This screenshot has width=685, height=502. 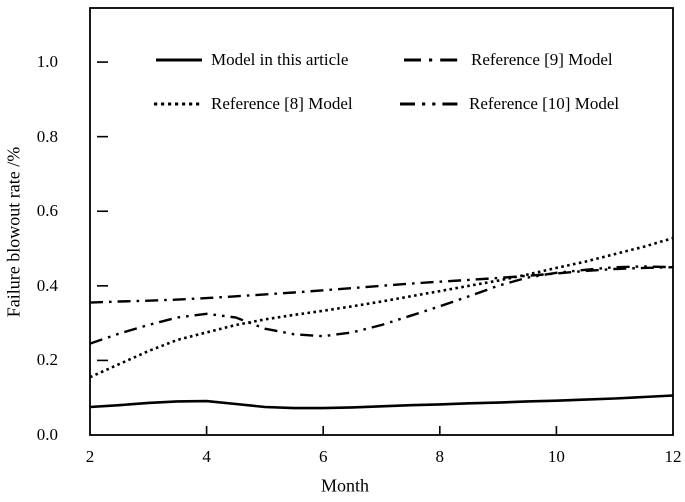 I want to click on x-axis-title: Month, so click(x=345, y=485).